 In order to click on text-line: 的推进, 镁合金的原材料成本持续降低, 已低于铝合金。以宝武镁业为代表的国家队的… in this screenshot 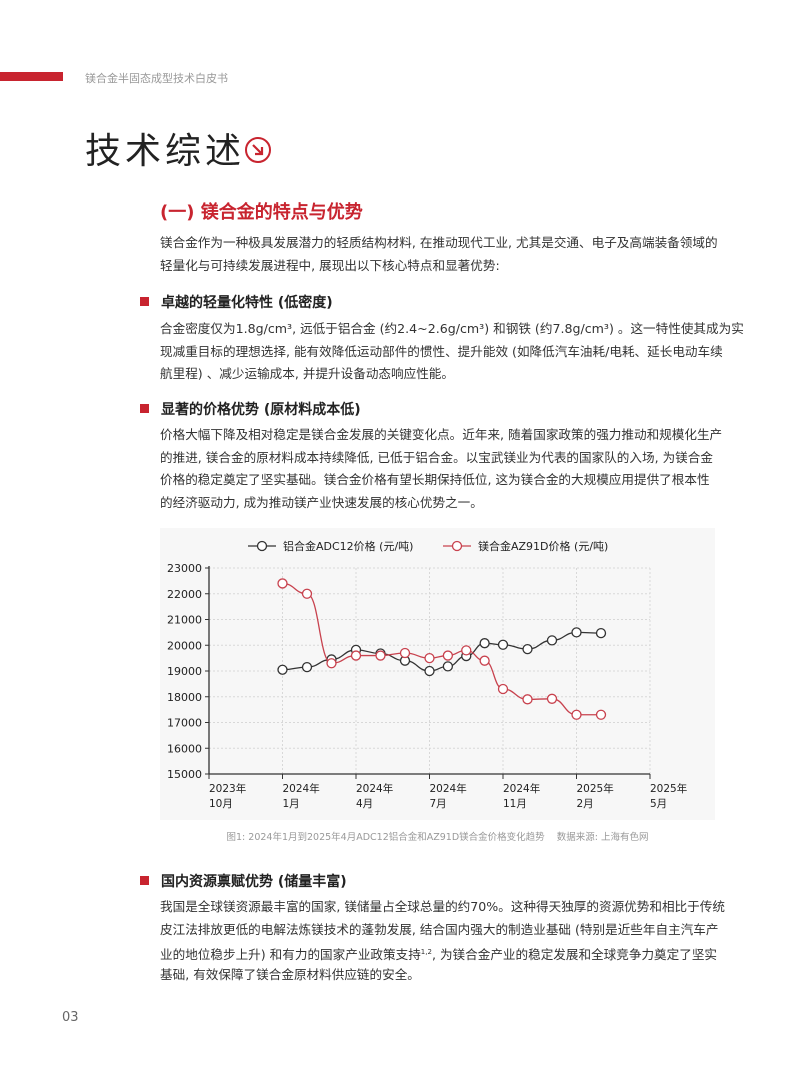, I will do `click(436, 457)`.